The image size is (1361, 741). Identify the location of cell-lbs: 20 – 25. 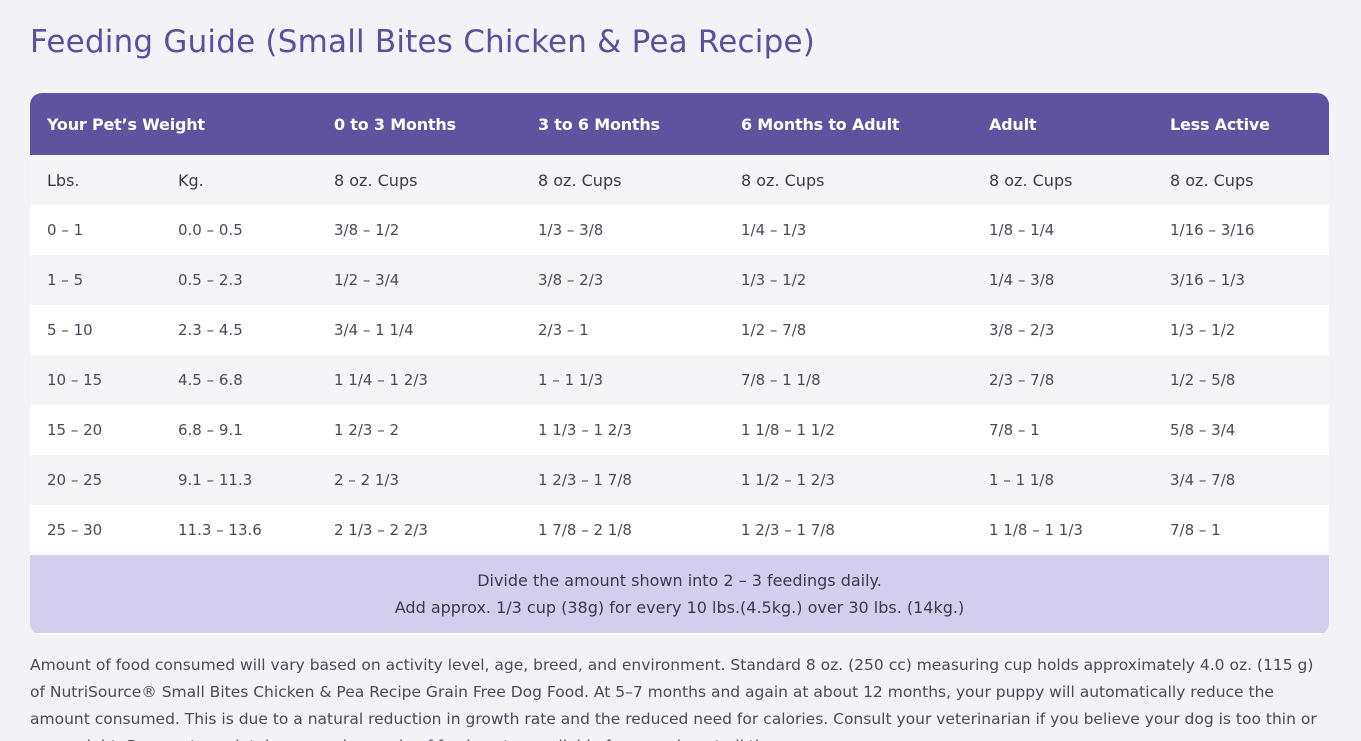
(95, 480).